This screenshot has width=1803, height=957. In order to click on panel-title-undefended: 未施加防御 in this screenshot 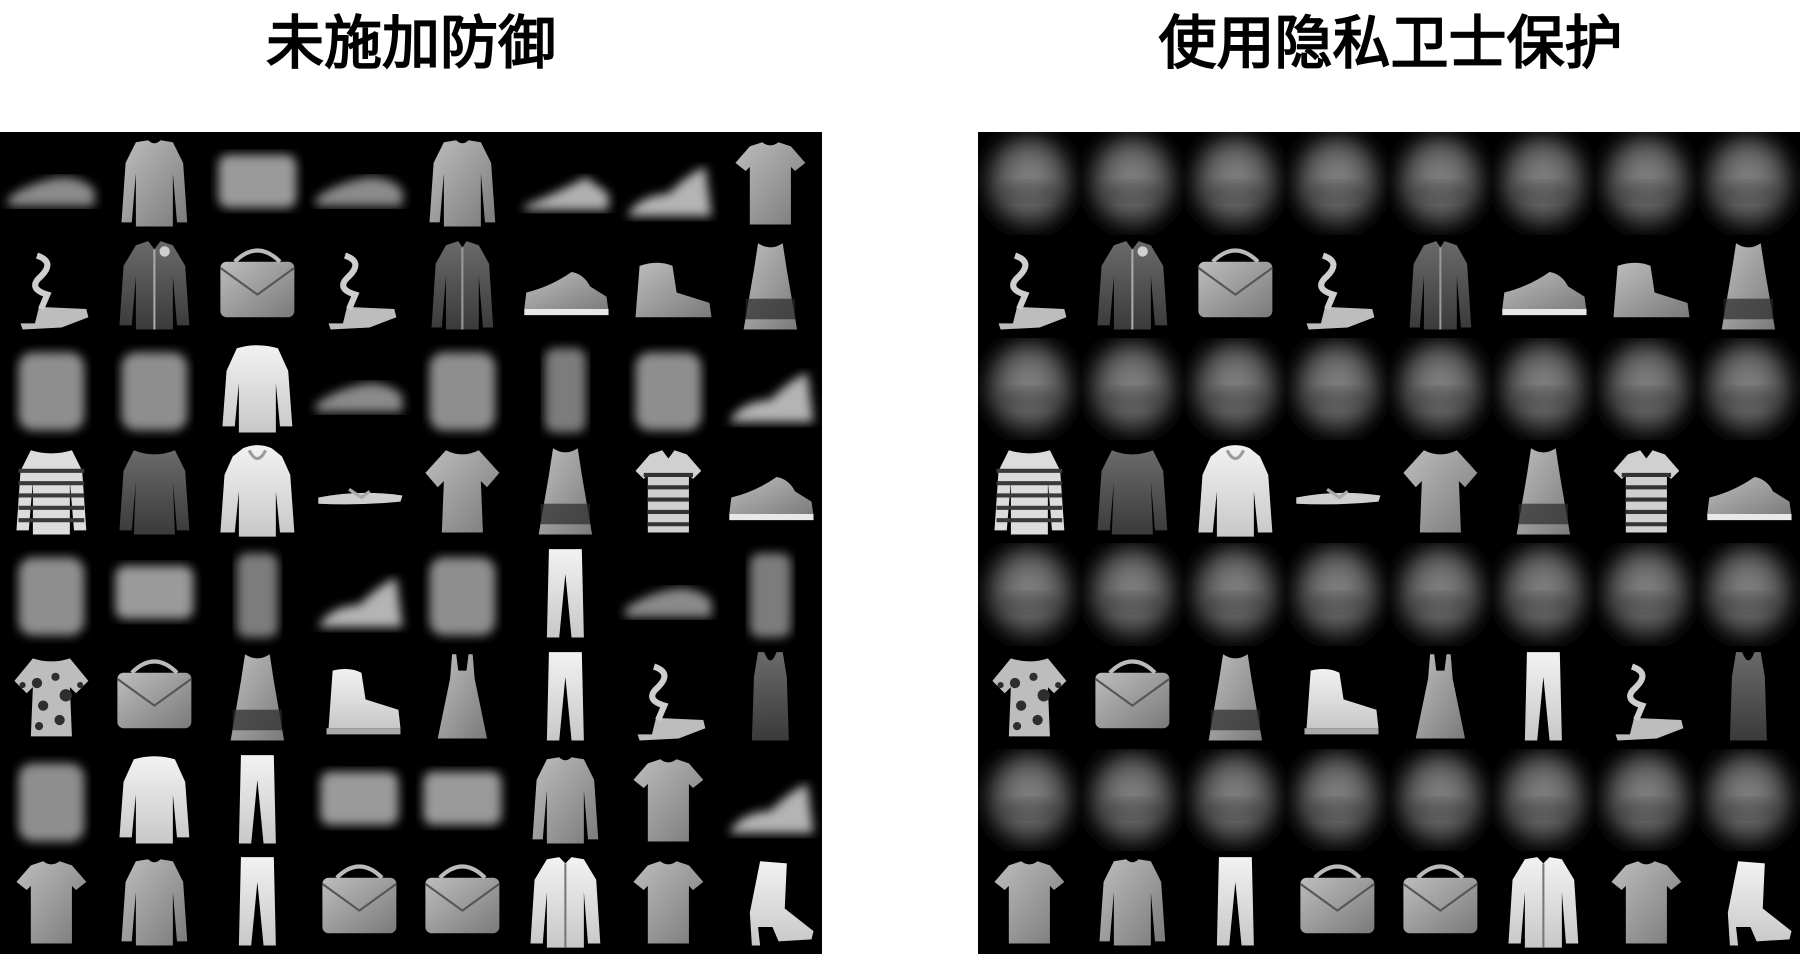, I will do `click(410, 43)`.